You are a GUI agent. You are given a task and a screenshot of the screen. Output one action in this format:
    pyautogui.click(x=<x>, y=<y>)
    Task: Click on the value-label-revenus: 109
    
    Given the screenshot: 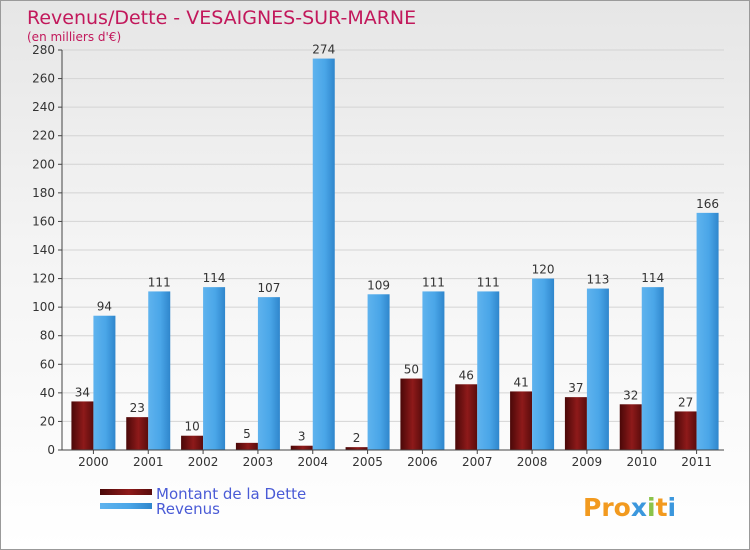 What is the action you would take?
    pyautogui.click(x=378, y=285)
    